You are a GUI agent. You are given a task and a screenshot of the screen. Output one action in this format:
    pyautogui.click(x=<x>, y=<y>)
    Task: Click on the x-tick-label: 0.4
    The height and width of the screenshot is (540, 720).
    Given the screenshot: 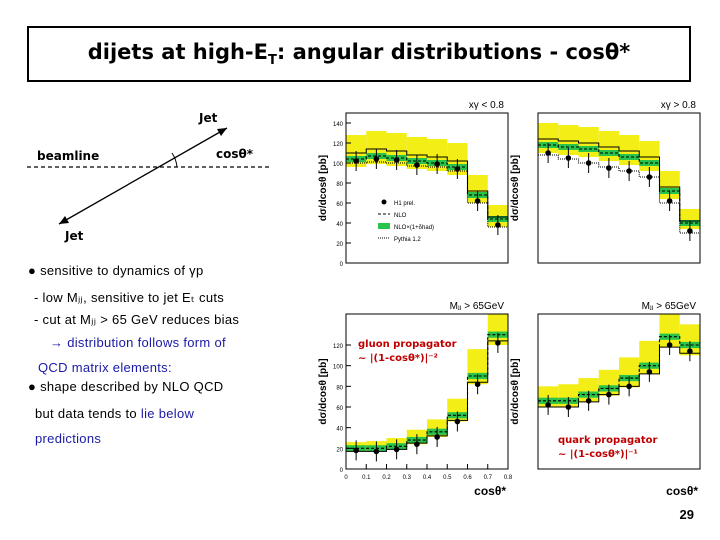 What is the action you would take?
    pyautogui.click(x=427, y=478)
    